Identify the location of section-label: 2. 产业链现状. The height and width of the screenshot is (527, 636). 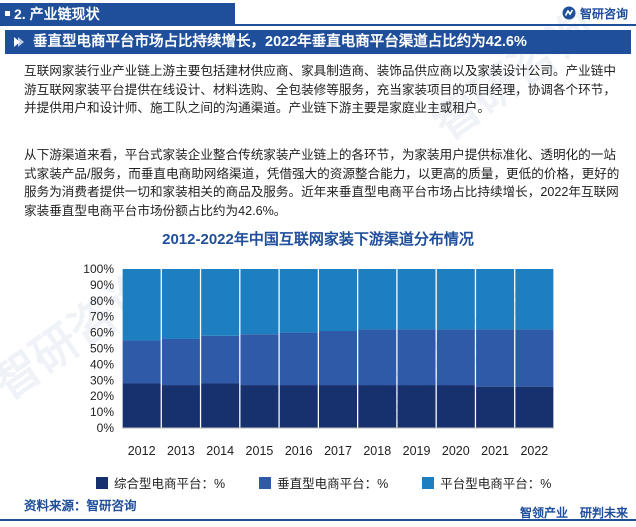
(117, 14).